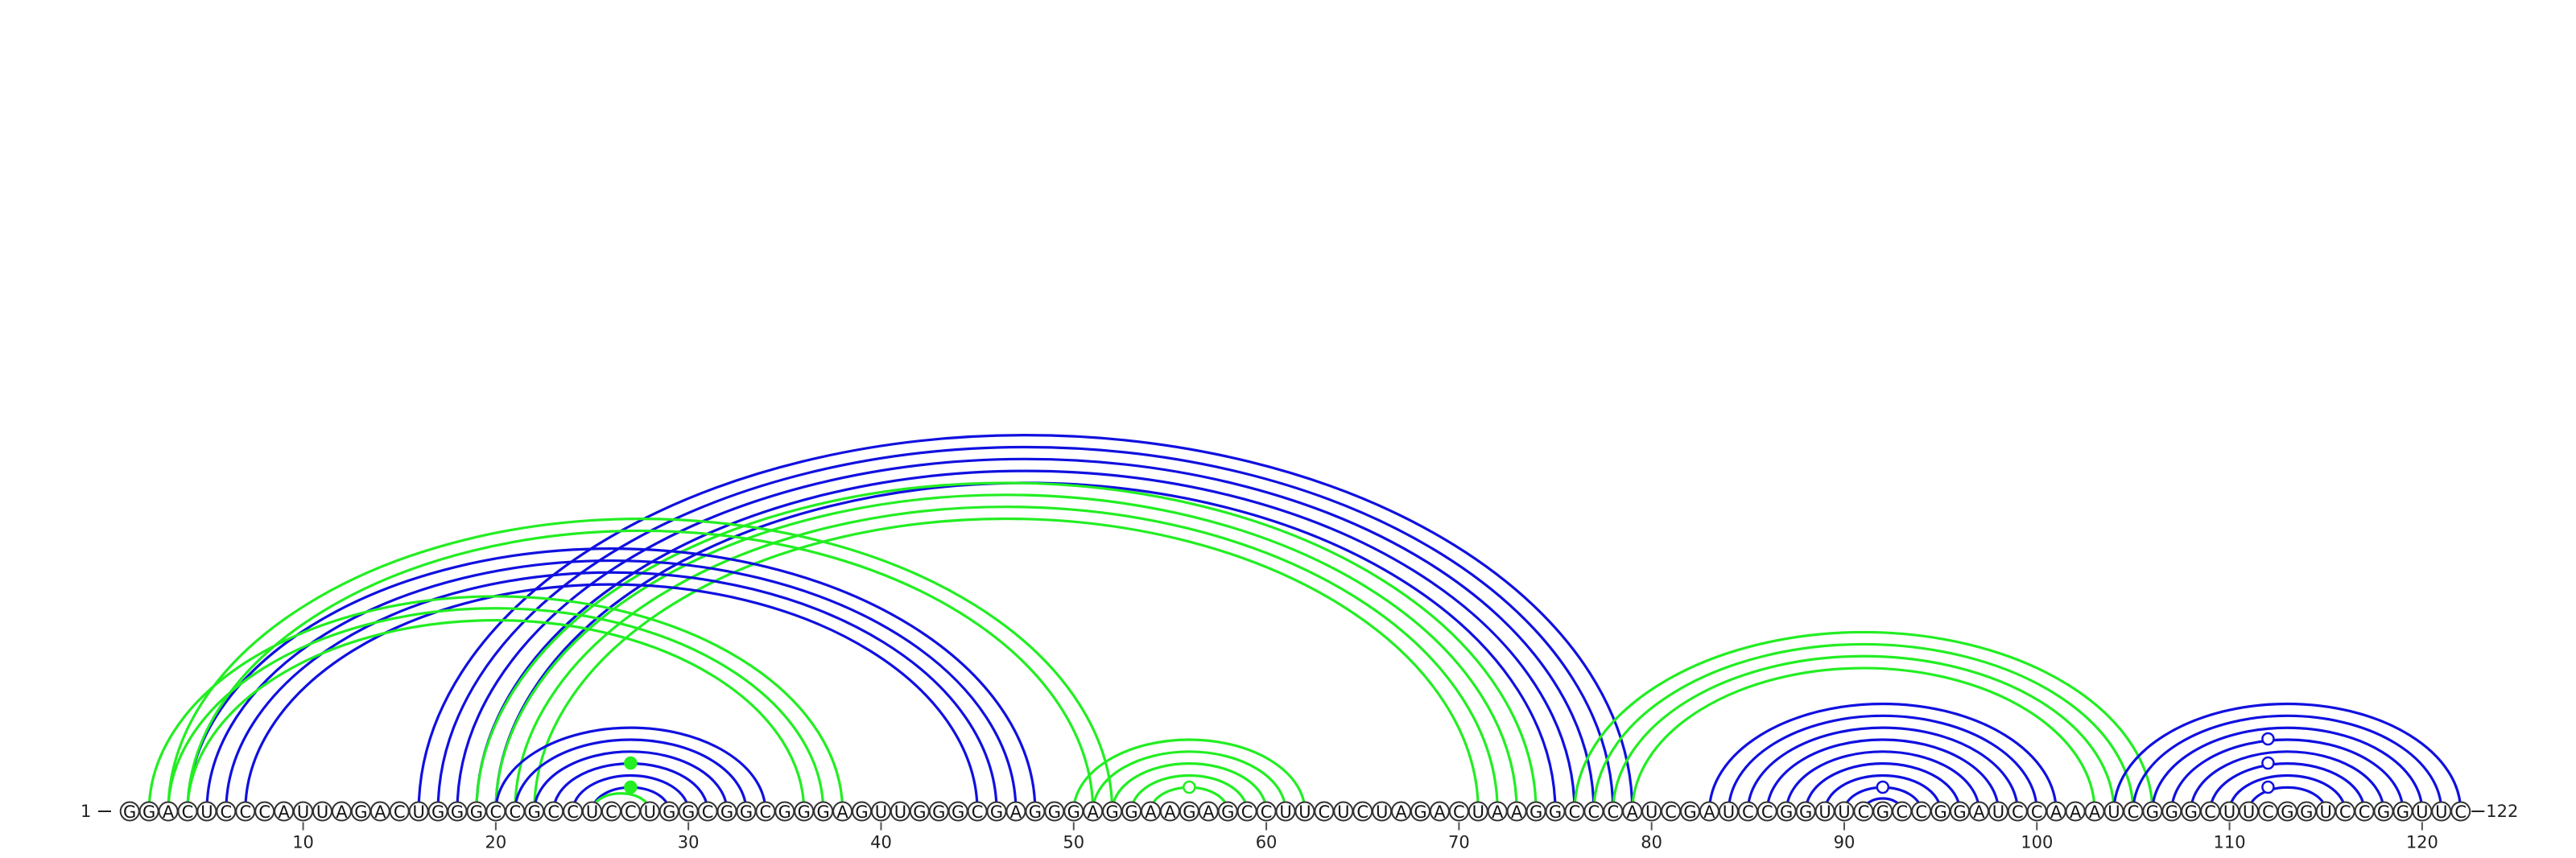 Image resolution: width=2576 pixels, height=858 pixels. What do you see at coordinates (341, 812) in the screenshot?
I see `nucleotide-12: A` at bounding box center [341, 812].